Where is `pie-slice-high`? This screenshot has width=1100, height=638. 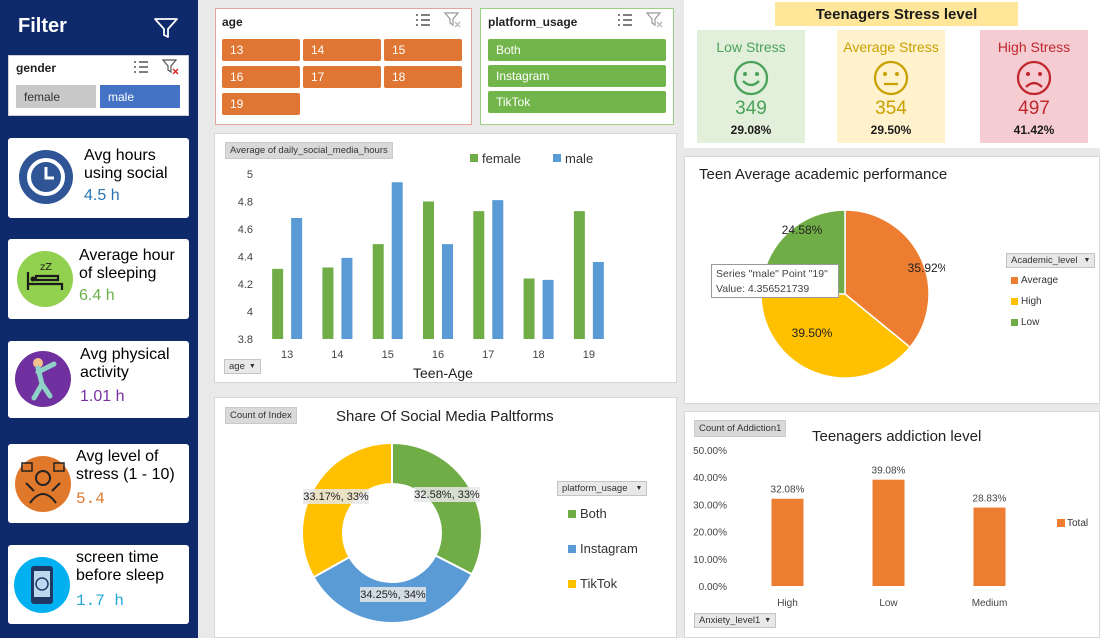 pie-slice-high is located at coordinates (836, 335).